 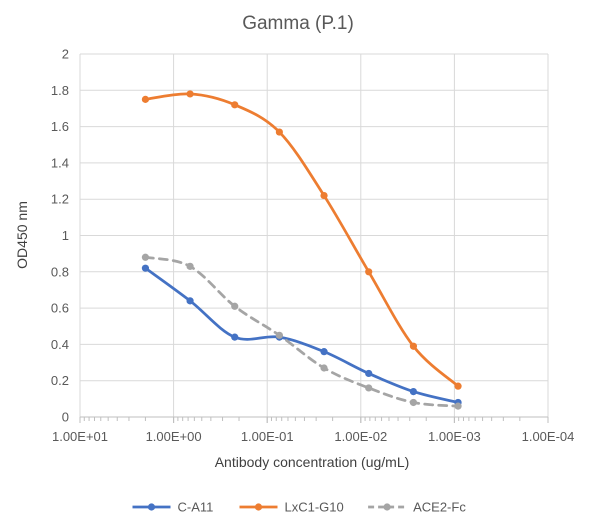 What do you see at coordinates (60, 308) in the screenshot?
I see `y-tick-label: 0.6` at bounding box center [60, 308].